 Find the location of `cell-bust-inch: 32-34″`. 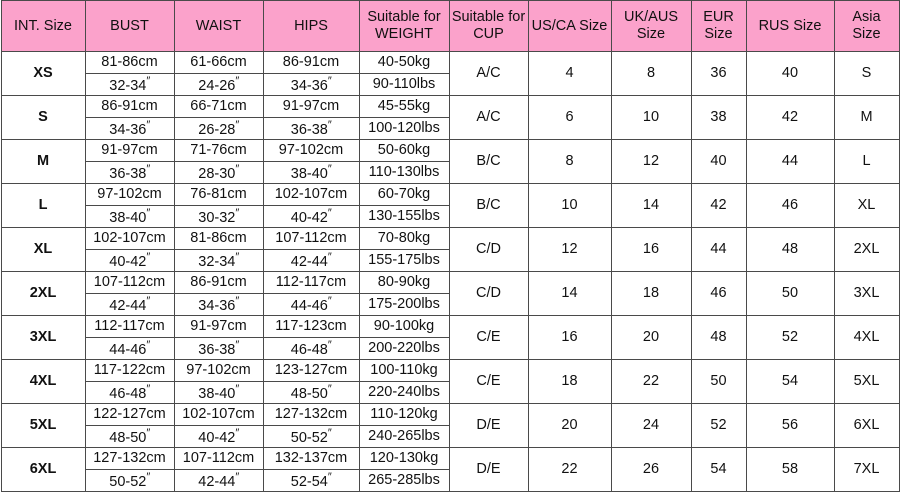

cell-bust-inch: 32-34″ is located at coordinates (129, 84).